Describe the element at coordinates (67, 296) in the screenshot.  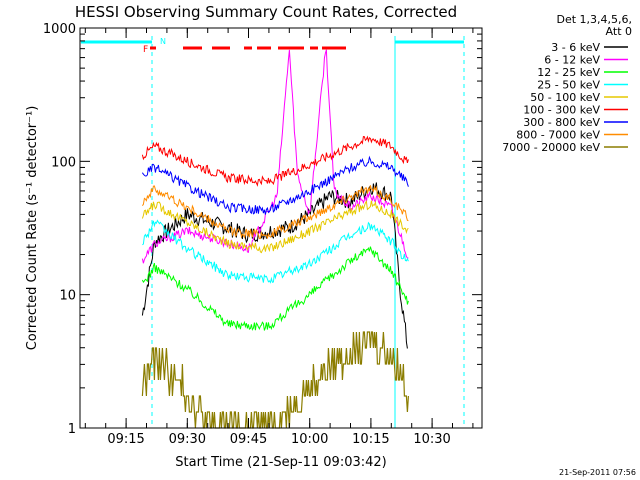
I see `y-tick-label: 10` at that location.